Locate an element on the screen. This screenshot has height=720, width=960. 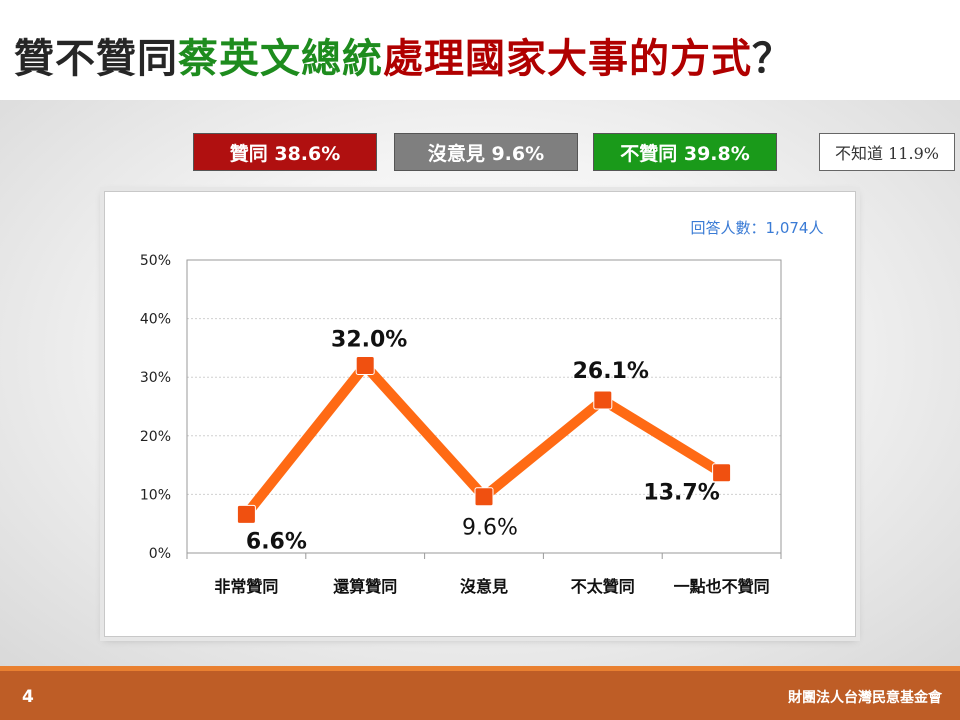
data-label: 13.7% is located at coordinates (681, 493).